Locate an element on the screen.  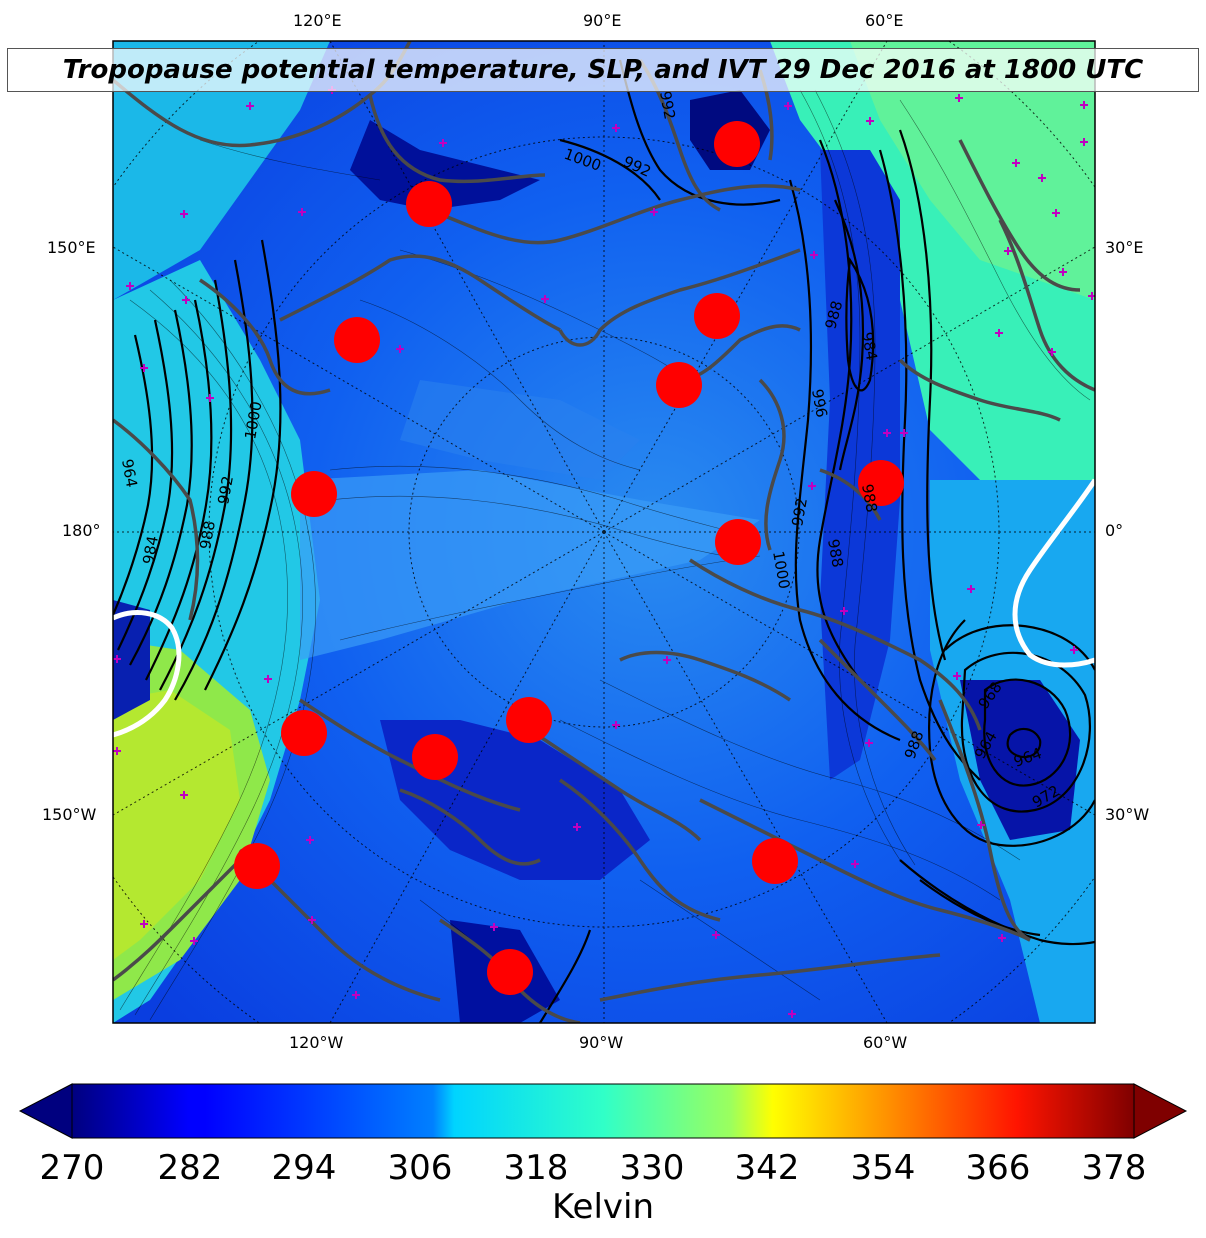
colorbar-tick: 318 is located at coordinates (536, 1168).